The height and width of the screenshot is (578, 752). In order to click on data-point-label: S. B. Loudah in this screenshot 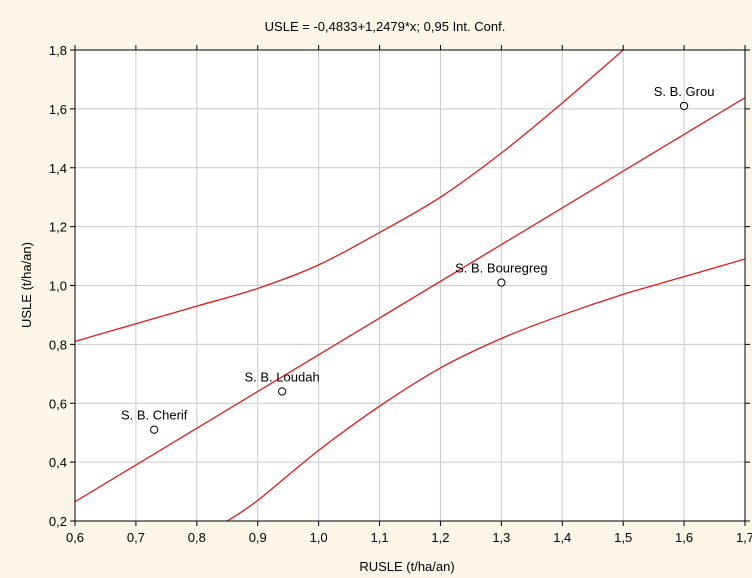, I will do `click(282, 376)`.